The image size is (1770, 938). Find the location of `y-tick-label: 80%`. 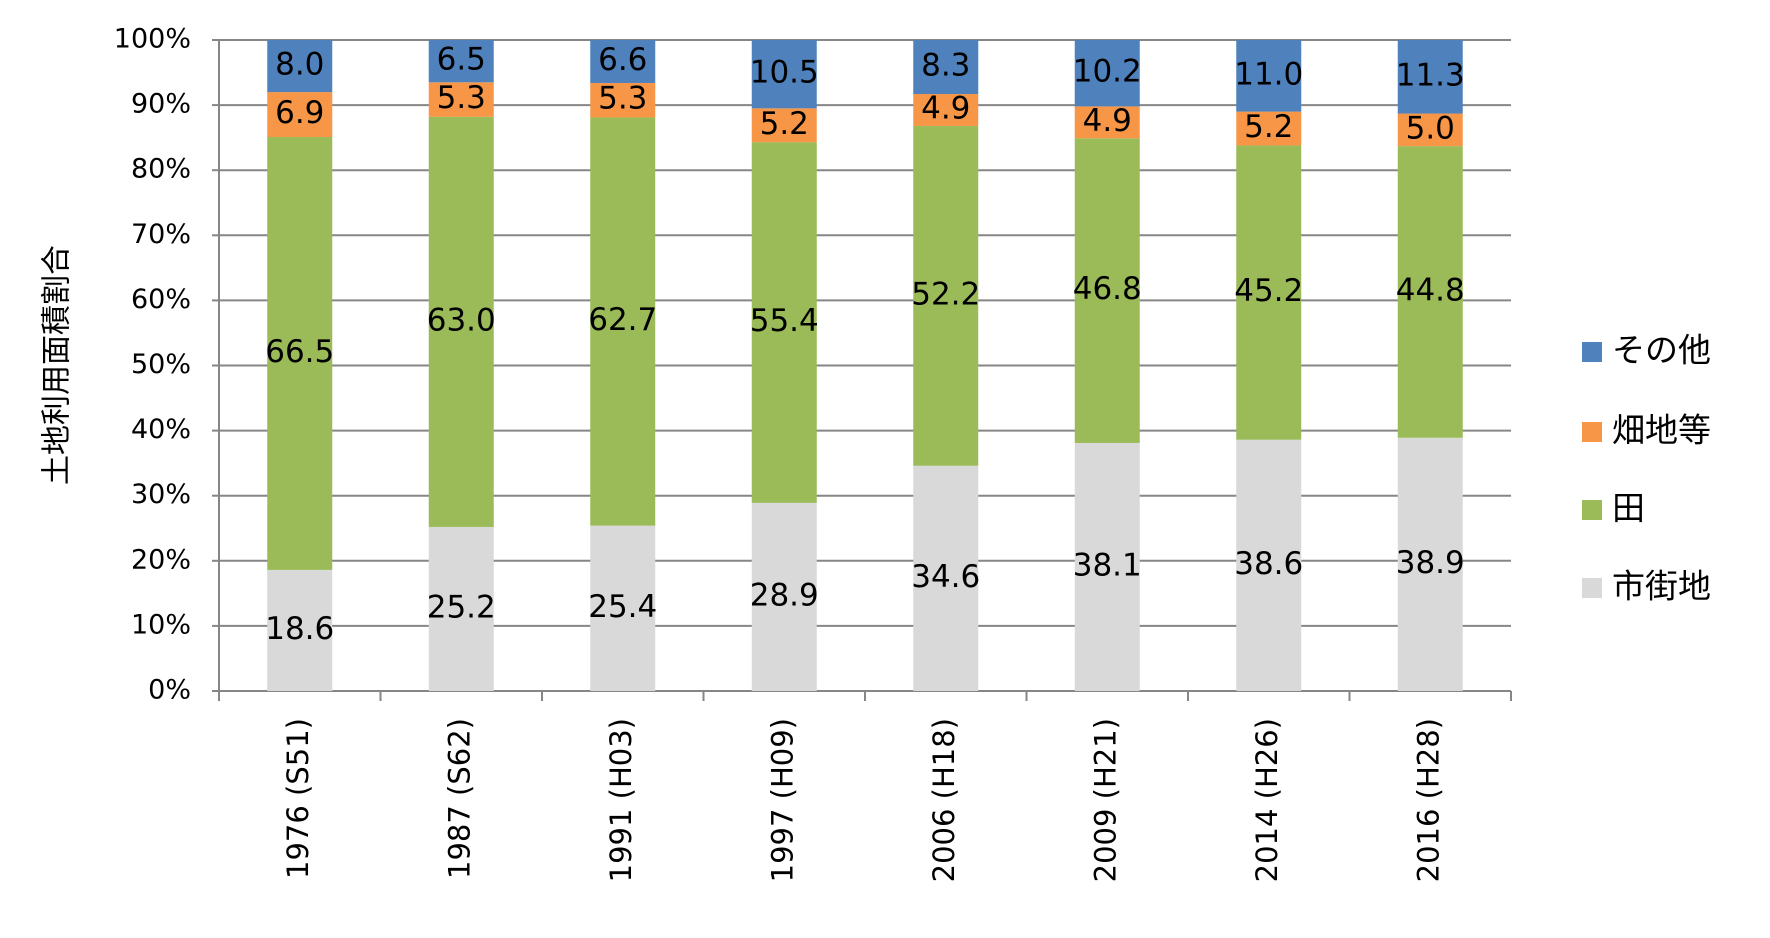

y-tick-label: 80% is located at coordinates (161, 169).